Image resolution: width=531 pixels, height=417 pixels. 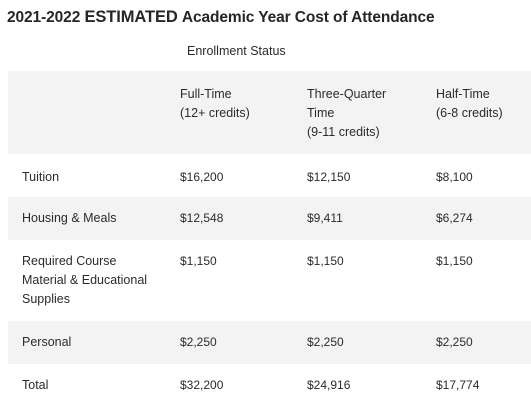 What do you see at coordinates (41, 177) in the screenshot?
I see `row-label: Tuition` at bounding box center [41, 177].